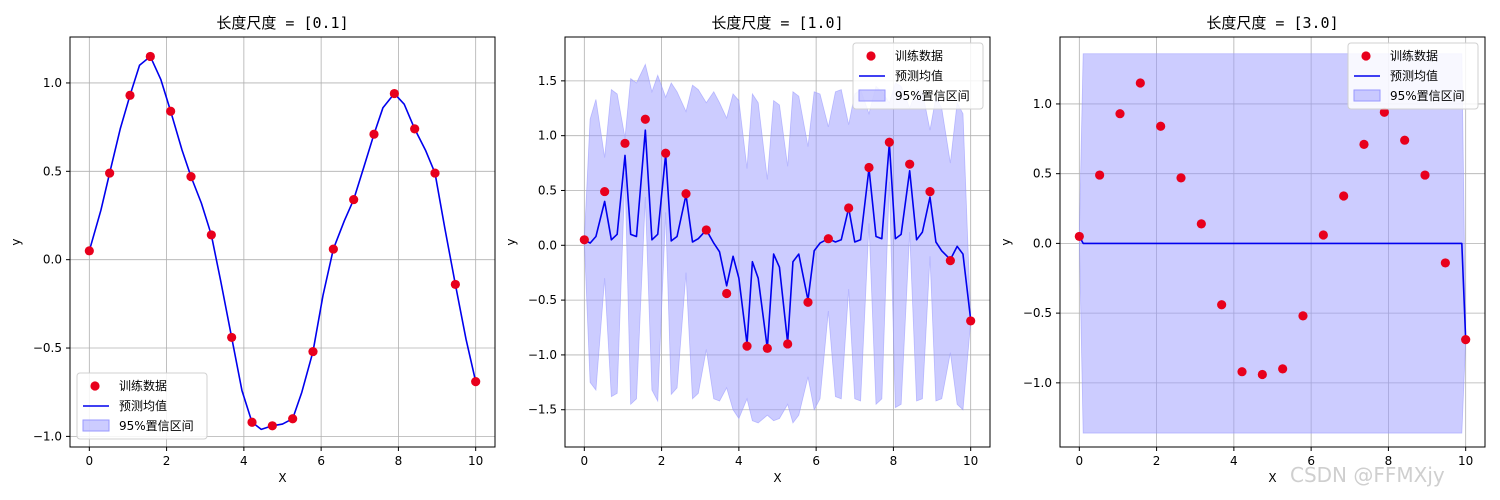 The height and width of the screenshot is (500, 1500). Describe the element at coordinates (1414, 55) in the screenshot. I see `legend-label: 训练数据` at that location.